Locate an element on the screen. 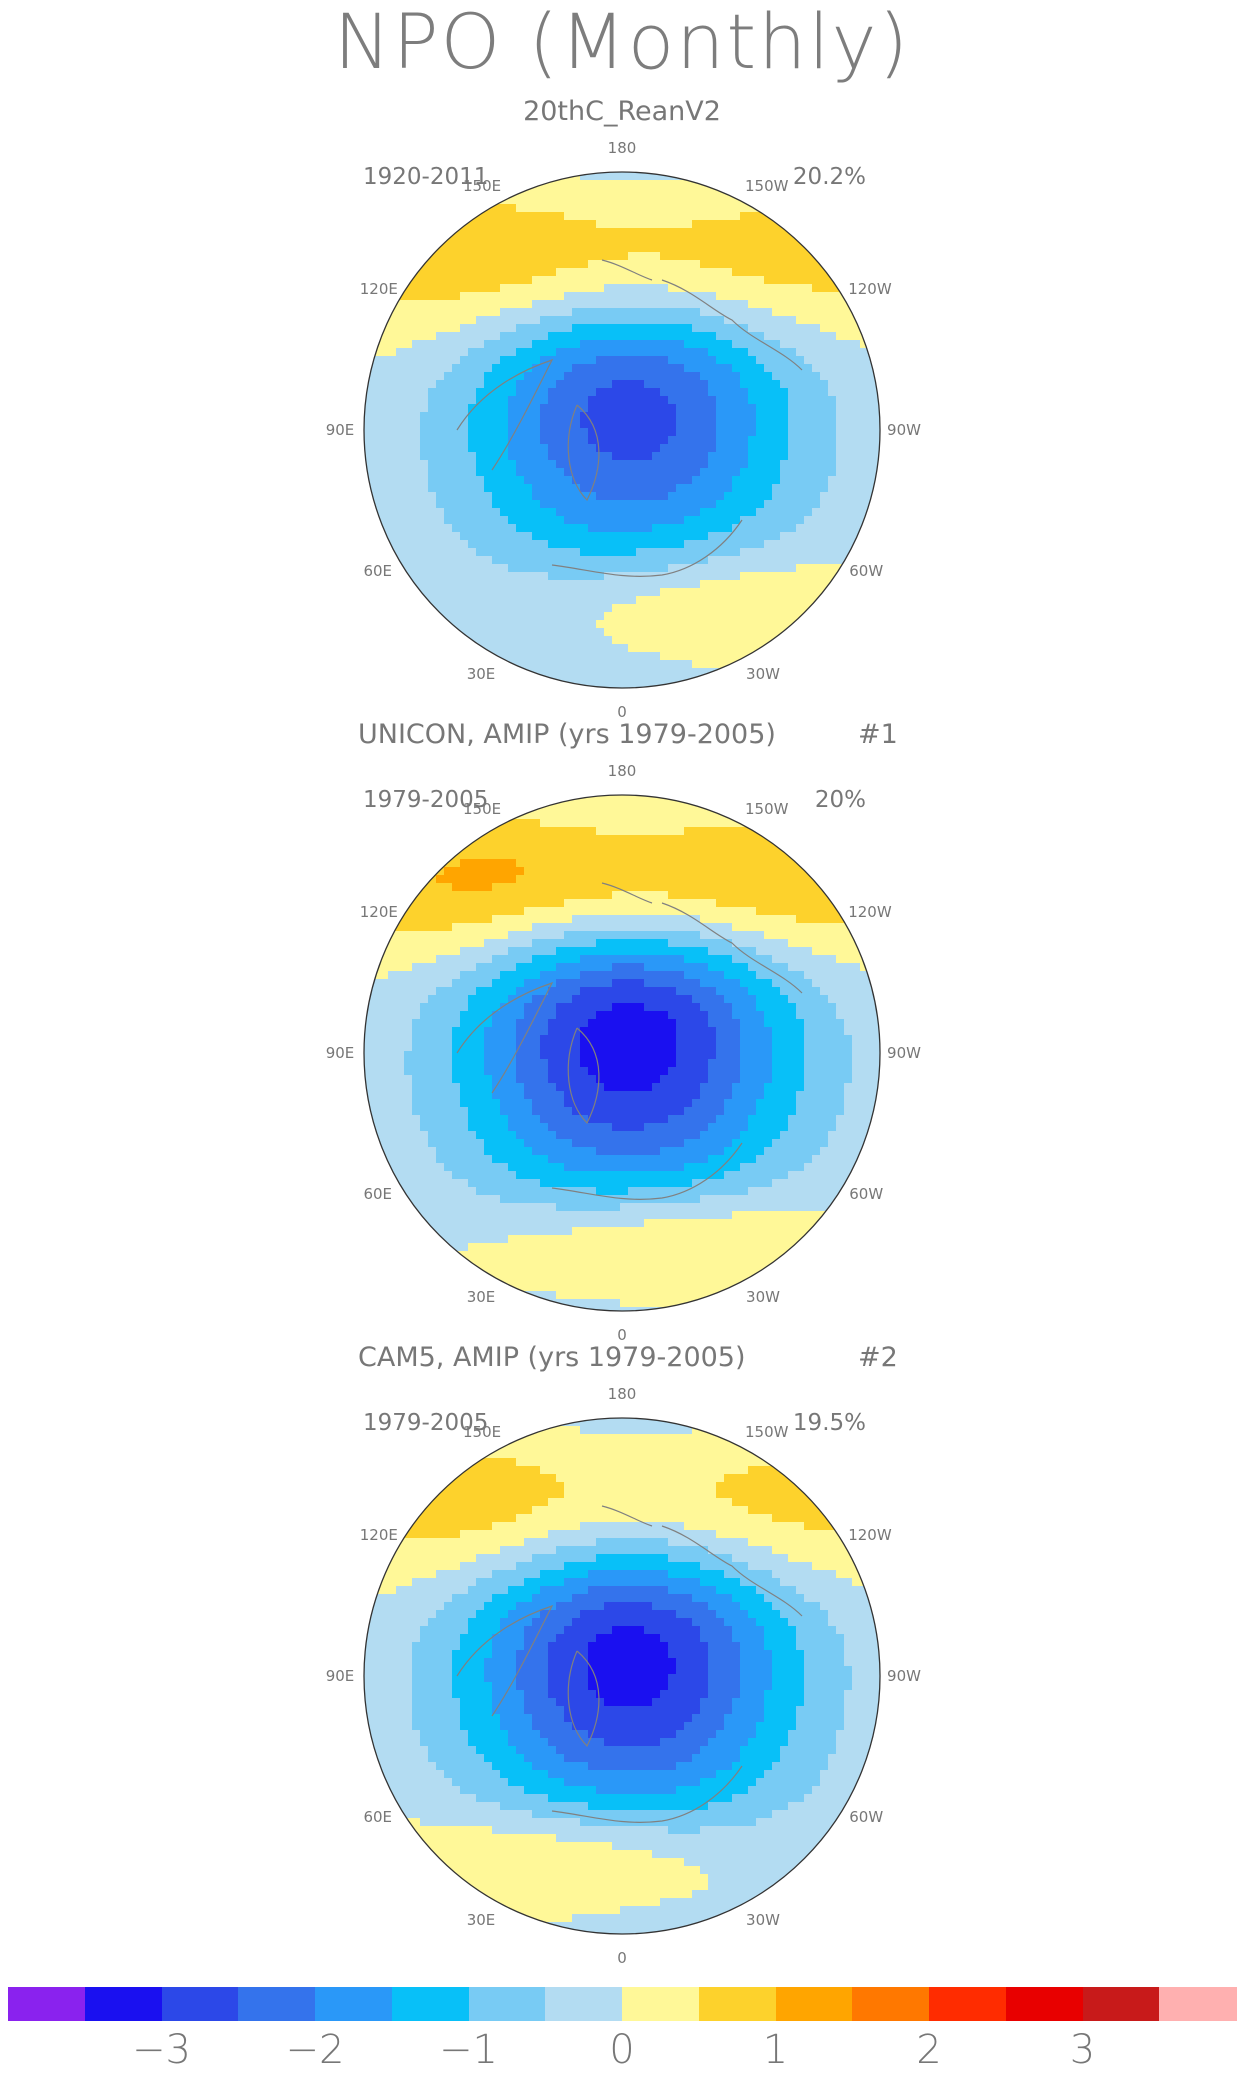  panel-title: 20thC_ReanV2 is located at coordinates (622, 111).